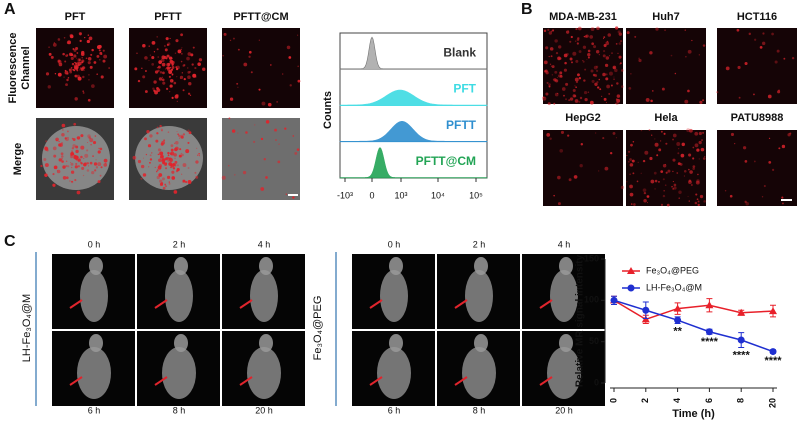 The width and height of the screenshot is (800, 423). I want to click on micrograph, so click(666, 66).